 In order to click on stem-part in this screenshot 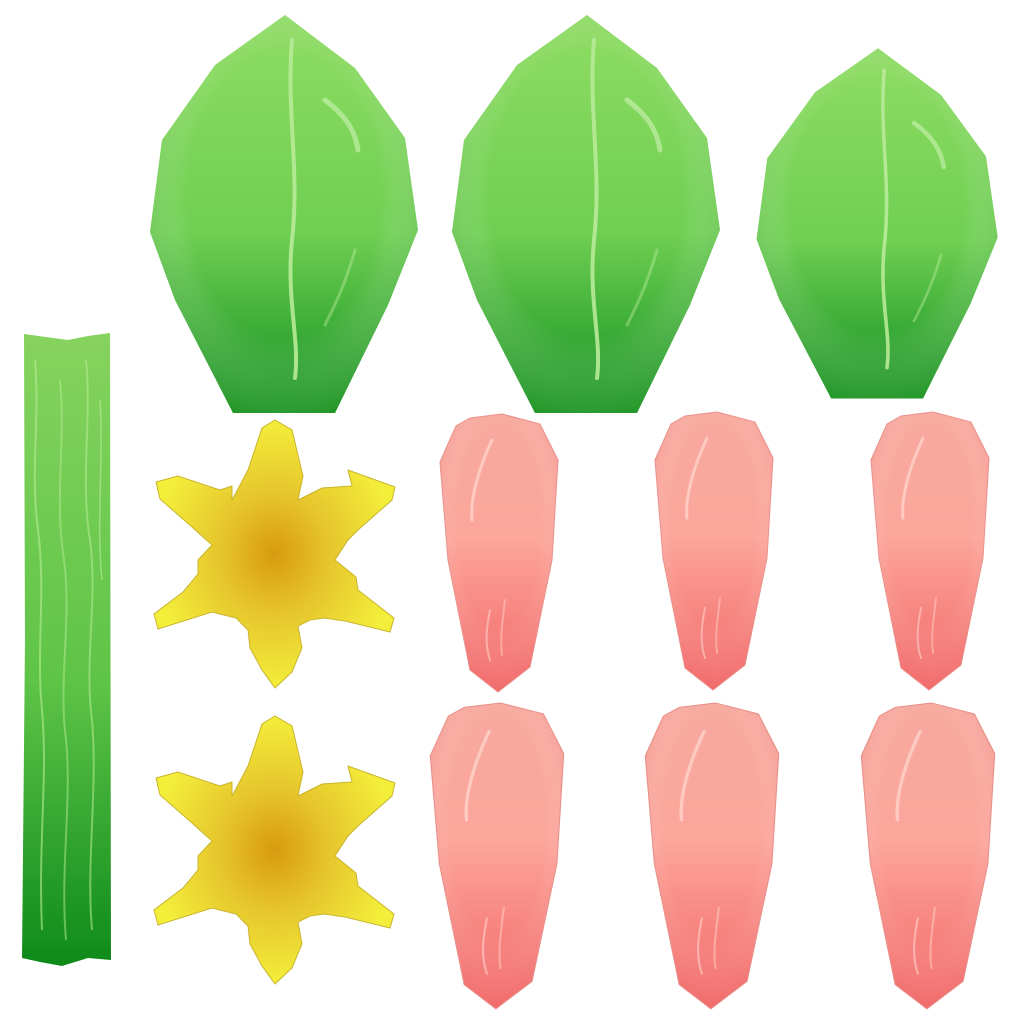, I will do `click(66, 649)`.